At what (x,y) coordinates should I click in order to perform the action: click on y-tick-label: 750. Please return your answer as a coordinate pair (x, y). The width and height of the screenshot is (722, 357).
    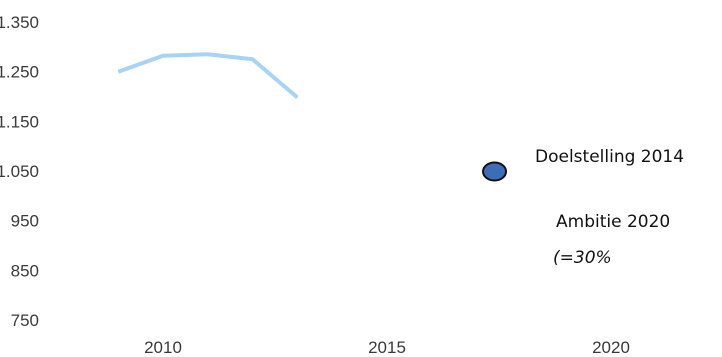
    Looking at the image, I should click on (25, 320).